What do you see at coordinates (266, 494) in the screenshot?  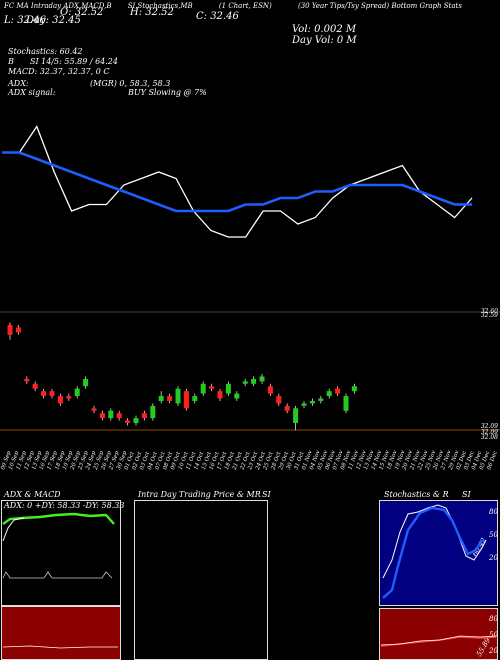 I see `intra-panel-si: SI` at bounding box center [266, 494].